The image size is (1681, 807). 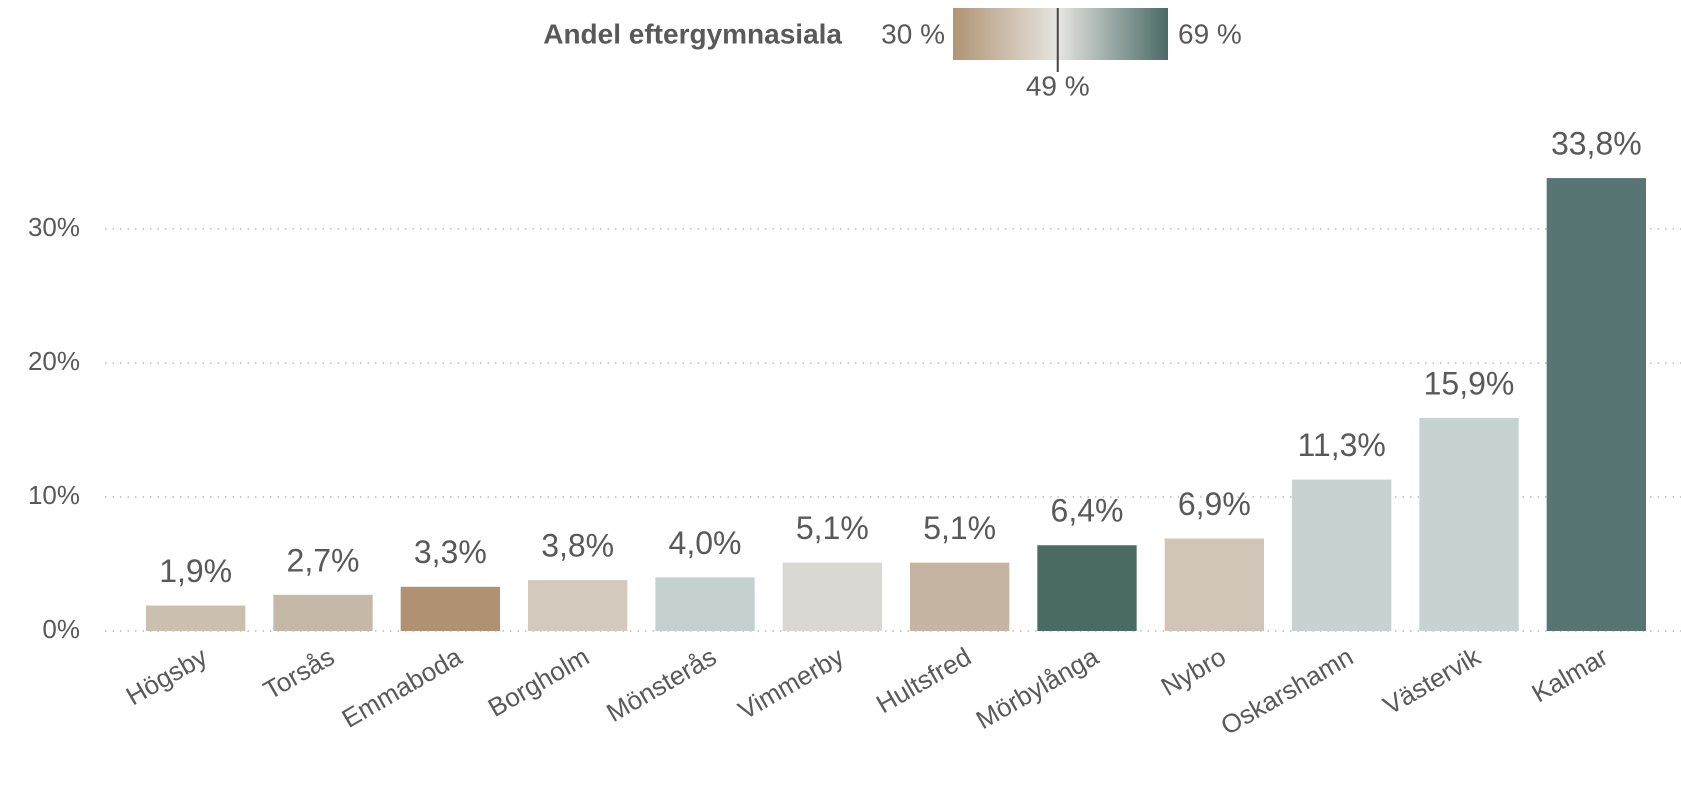 What do you see at coordinates (61, 629) in the screenshot?
I see `y-tick-label: 0%` at bounding box center [61, 629].